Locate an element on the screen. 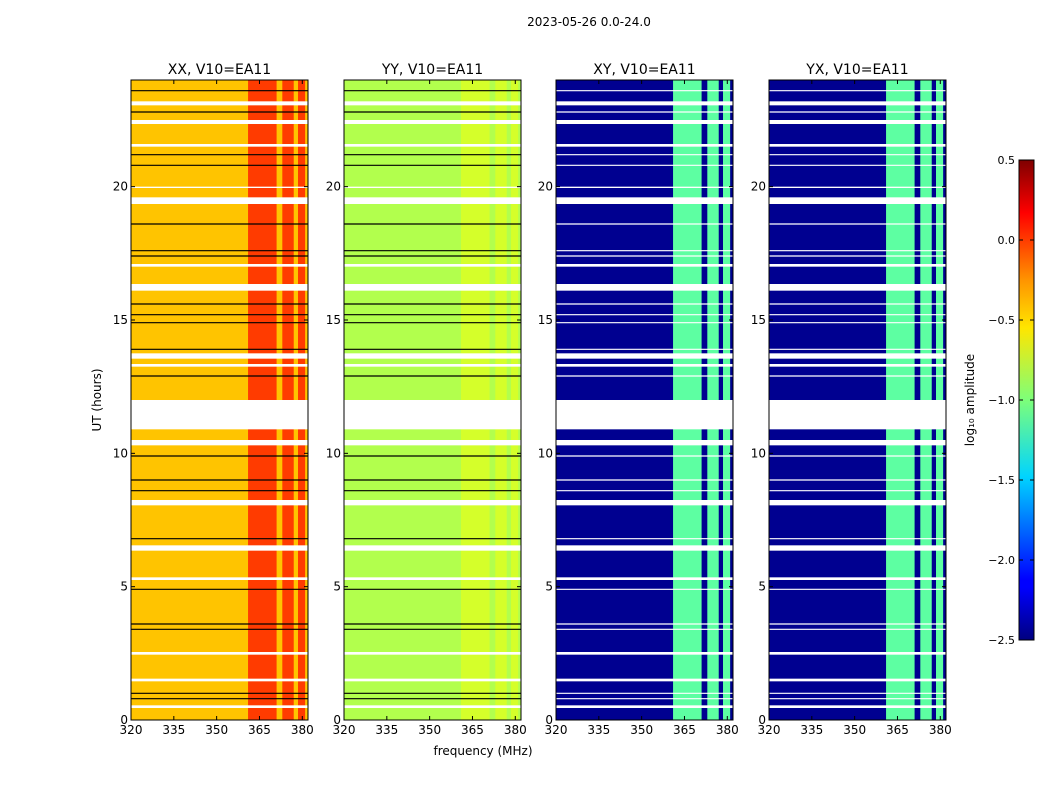  x-axis-label: frequency (MHz) is located at coordinates (482, 751).